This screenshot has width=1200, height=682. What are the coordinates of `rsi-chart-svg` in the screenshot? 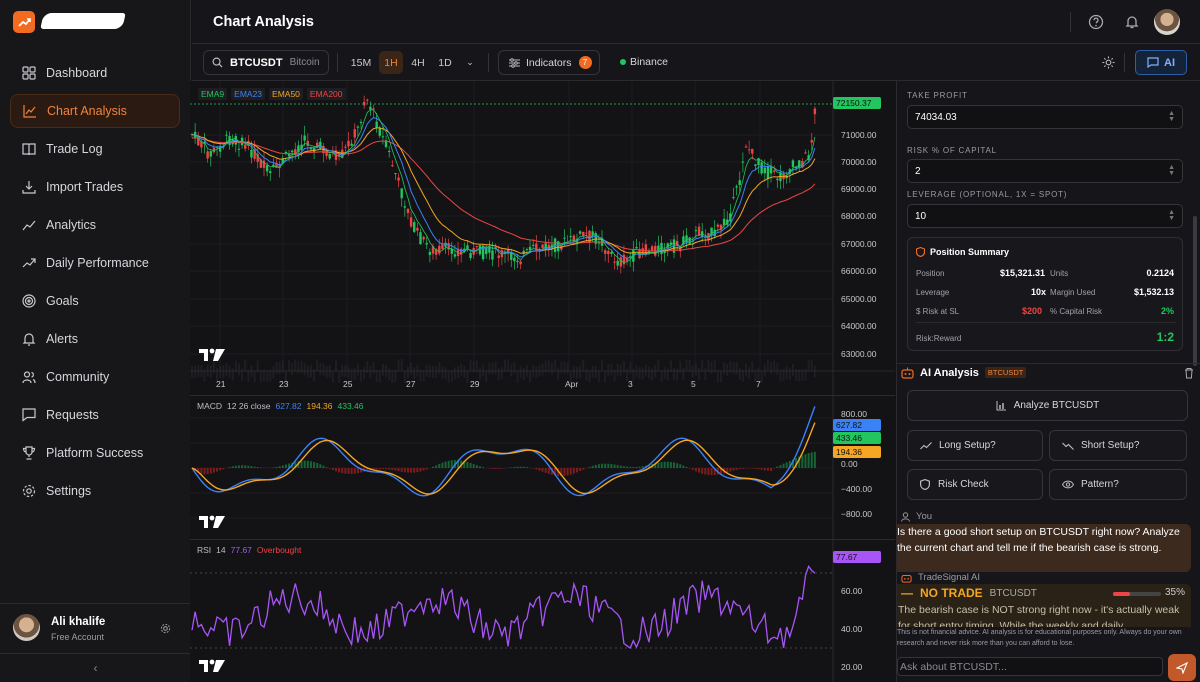 It's located at (542, 611).